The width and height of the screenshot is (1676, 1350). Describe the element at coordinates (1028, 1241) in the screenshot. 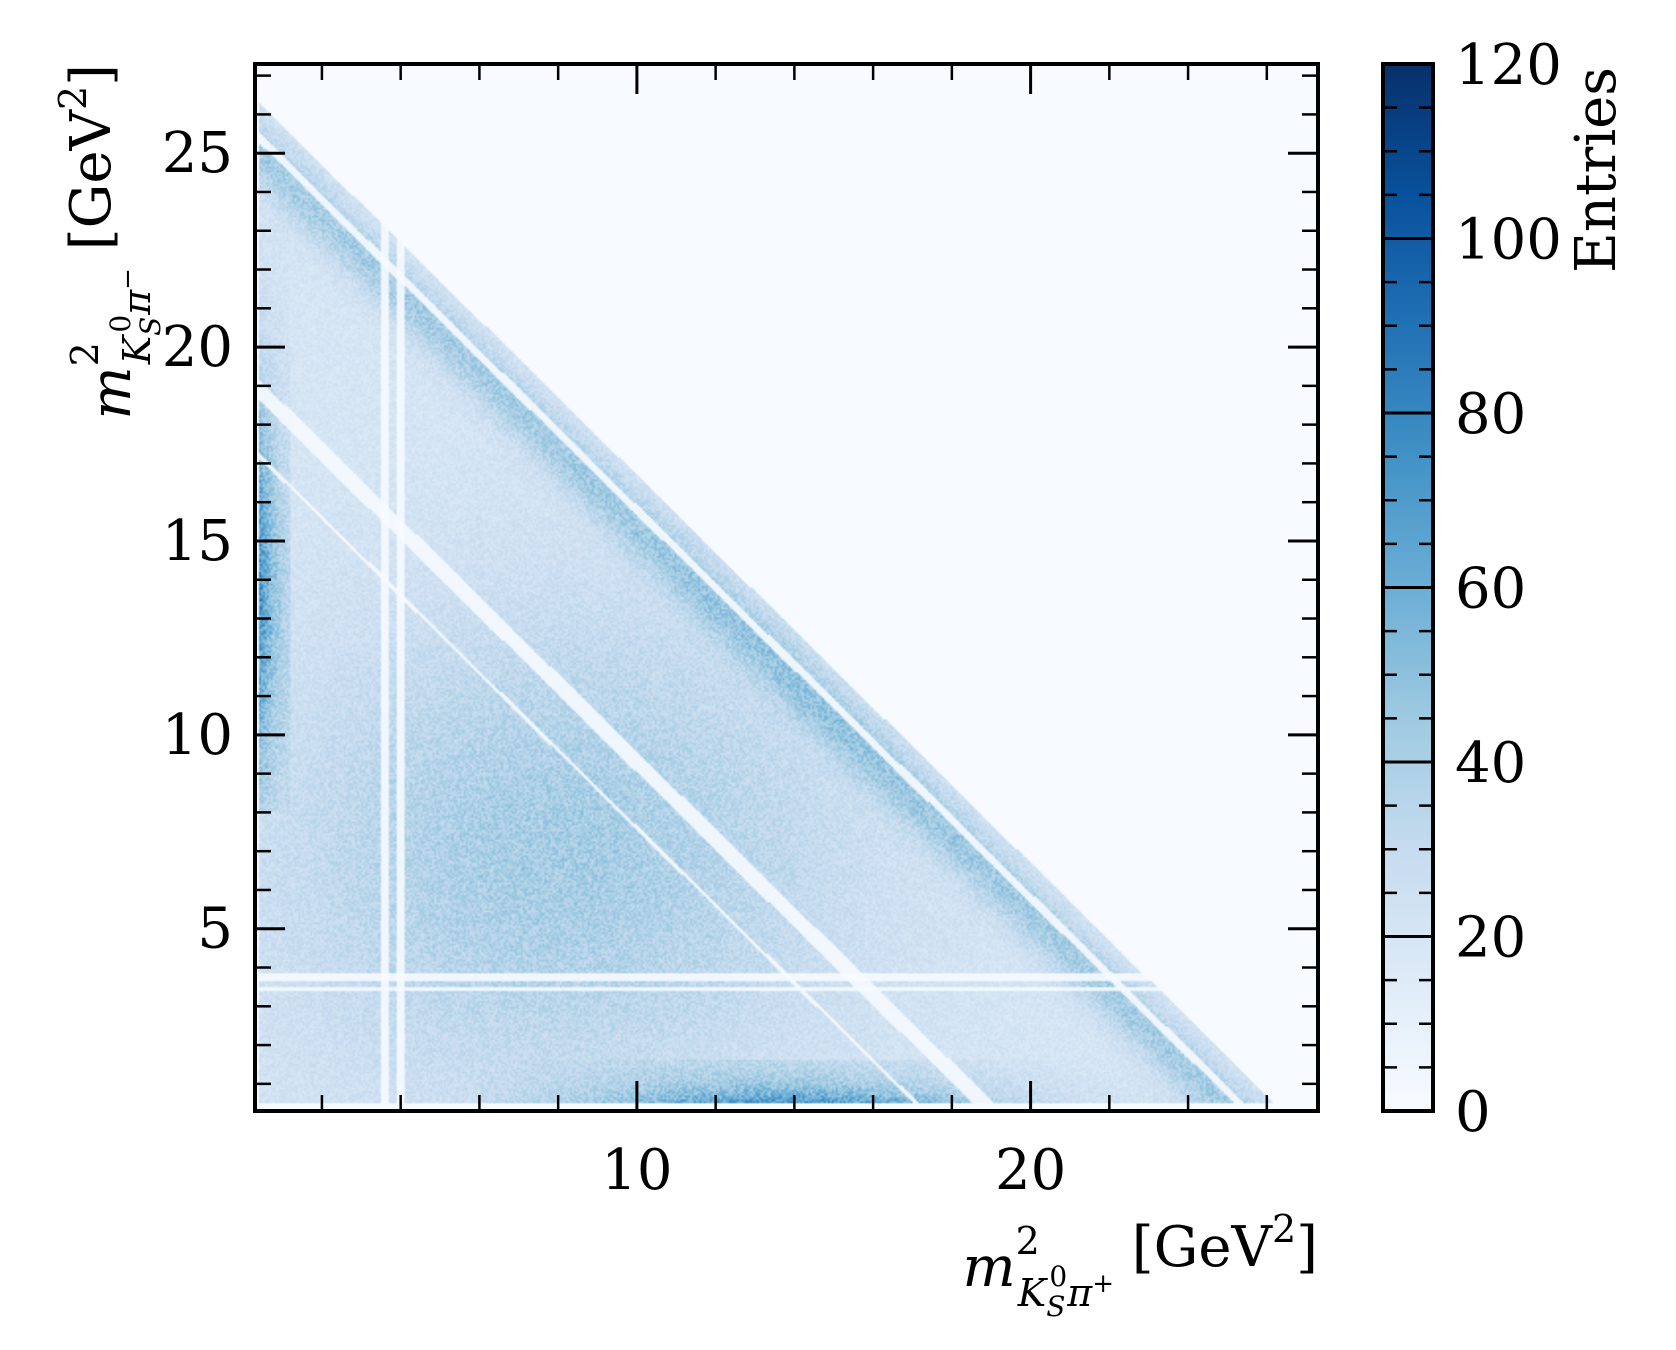

I see `x-axis-title-sup: 2` at that location.